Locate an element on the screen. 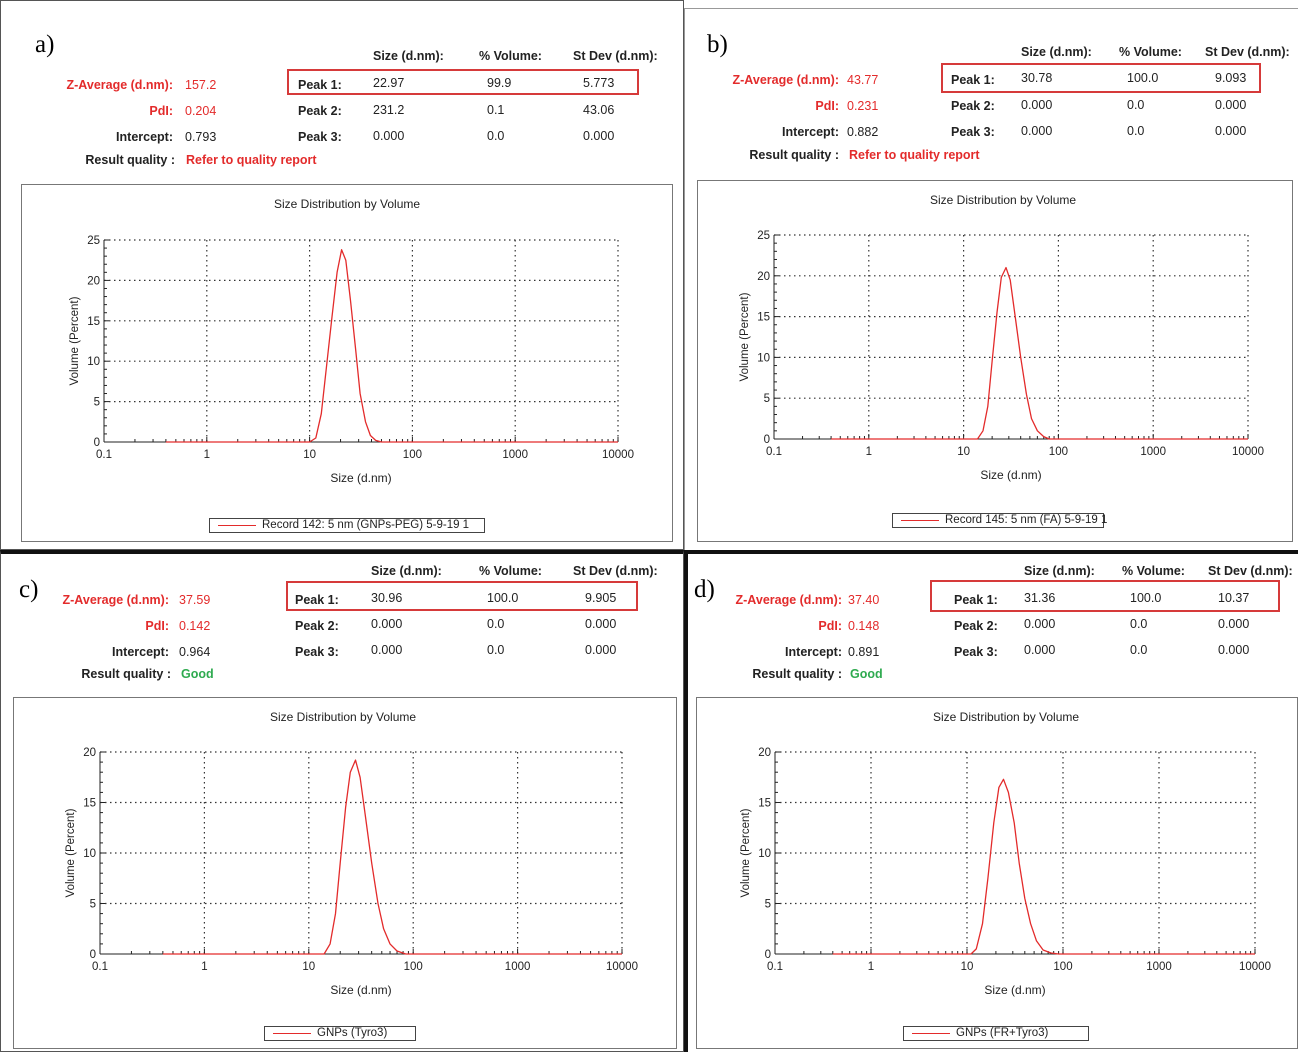 The image size is (1298, 1052). y-tick-label: 10 is located at coordinates (764, 854).